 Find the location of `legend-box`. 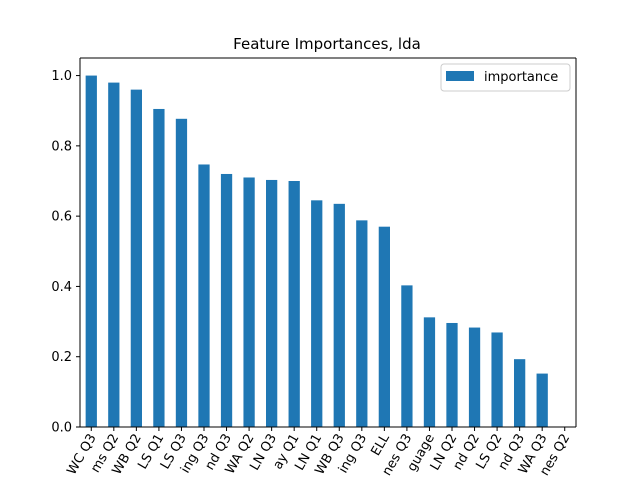

legend-box is located at coordinates (505, 77).